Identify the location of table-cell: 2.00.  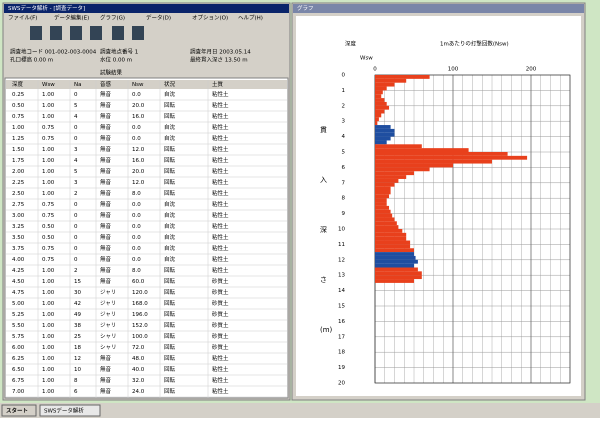
(18, 172).